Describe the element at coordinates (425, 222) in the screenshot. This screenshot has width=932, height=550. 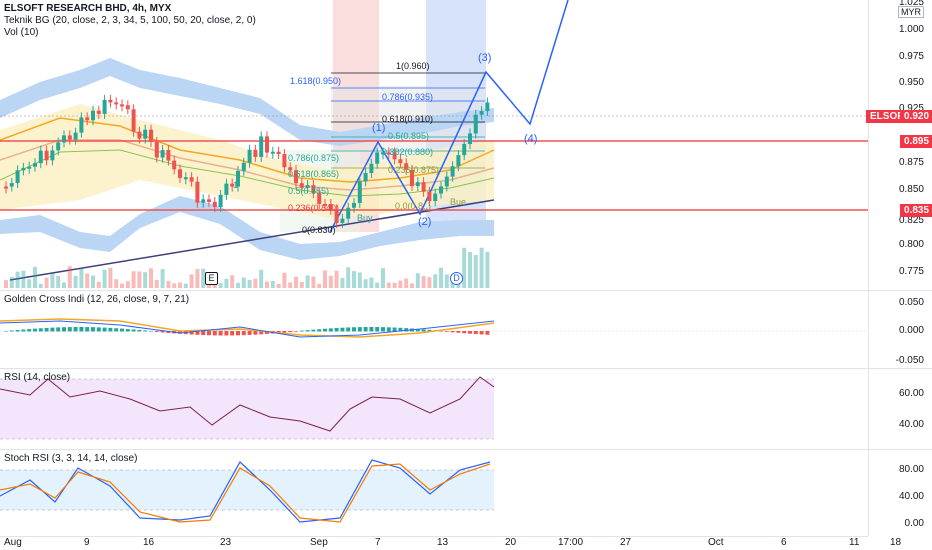
I see `wave-label-2: (2)` at that location.